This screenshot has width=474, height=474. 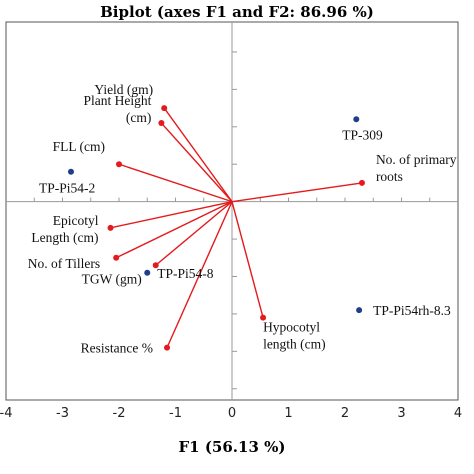 I want to click on x-tick-label: -2, so click(x=119, y=413).